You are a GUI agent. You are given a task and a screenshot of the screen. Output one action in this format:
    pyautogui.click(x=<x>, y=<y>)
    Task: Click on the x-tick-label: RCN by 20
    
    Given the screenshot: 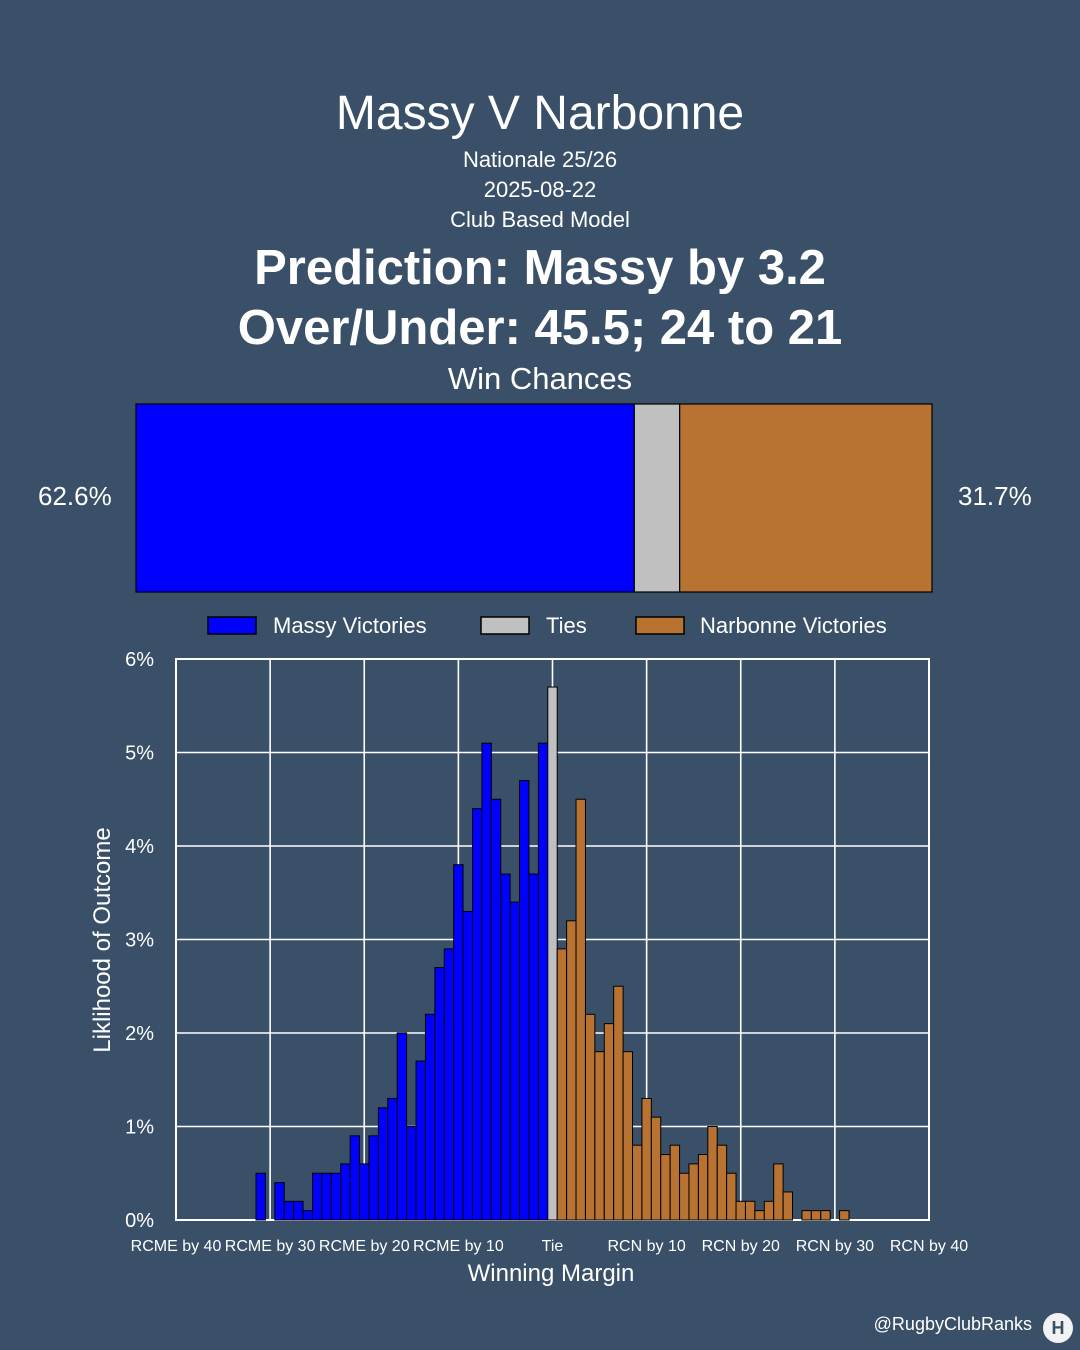 What is the action you would take?
    pyautogui.click(x=741, y=1246)
    